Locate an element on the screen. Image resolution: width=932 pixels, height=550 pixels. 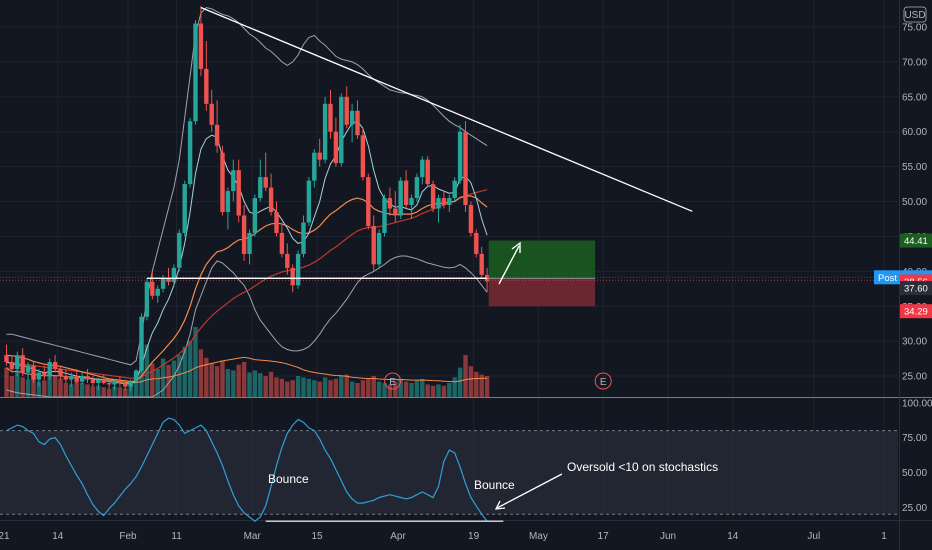
price-tag: 44.41 is located at coordinates (916, 240).